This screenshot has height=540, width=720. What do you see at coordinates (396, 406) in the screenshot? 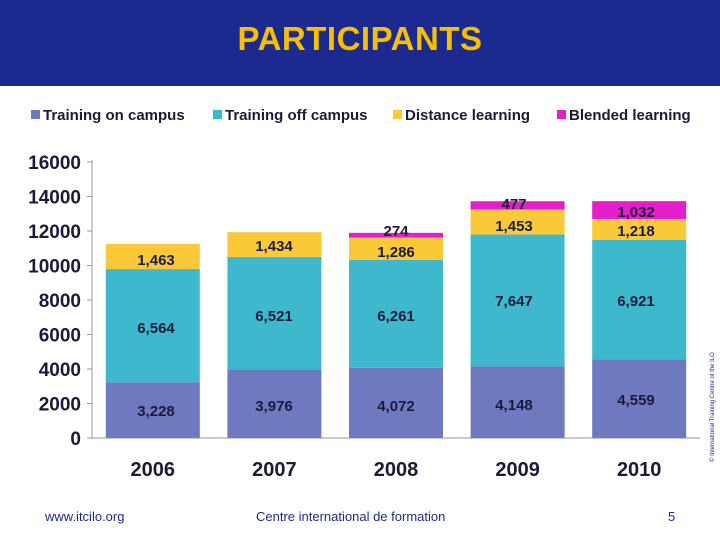
I see `data-label-2008-series-0: 4,072` at bounding box center [396, 406].